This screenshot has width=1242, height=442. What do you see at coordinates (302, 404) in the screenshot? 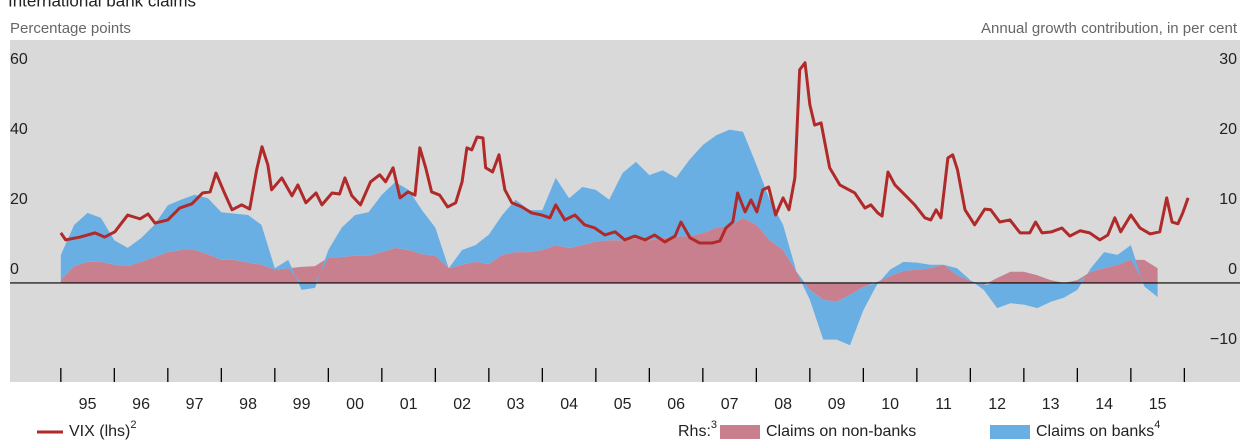
I see `x-tick-label: 99` at bounding box center [302, 404].